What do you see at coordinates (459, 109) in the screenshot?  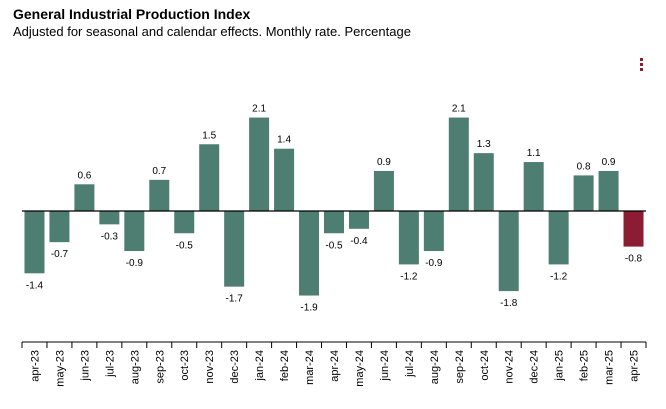 I see `data-label-sep-24: 2.1` at bounding box center [459, 109].